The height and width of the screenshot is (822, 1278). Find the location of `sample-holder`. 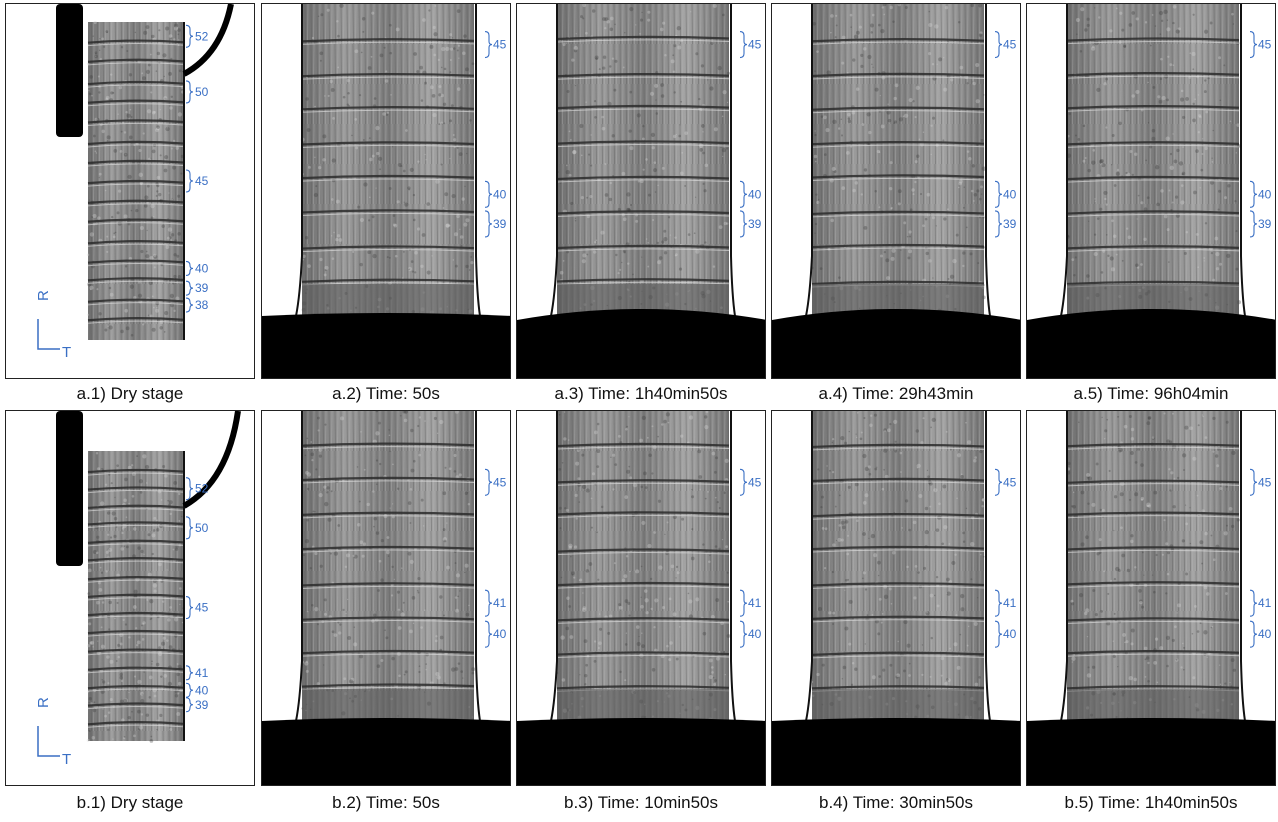

sample-holder is located at coordinates (69, 70).